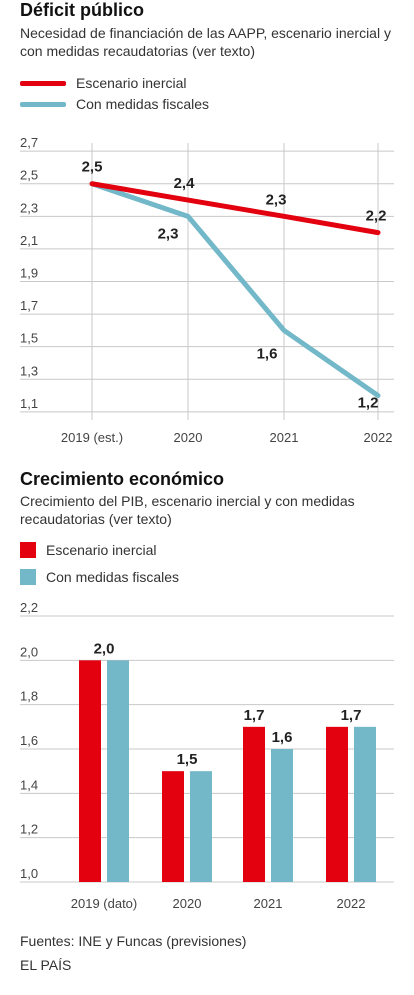 The image size is (414, 995). Describe the element at coordinates (82, 10) in the screenshot. I see `chart1-title: Déficit público` at that location.